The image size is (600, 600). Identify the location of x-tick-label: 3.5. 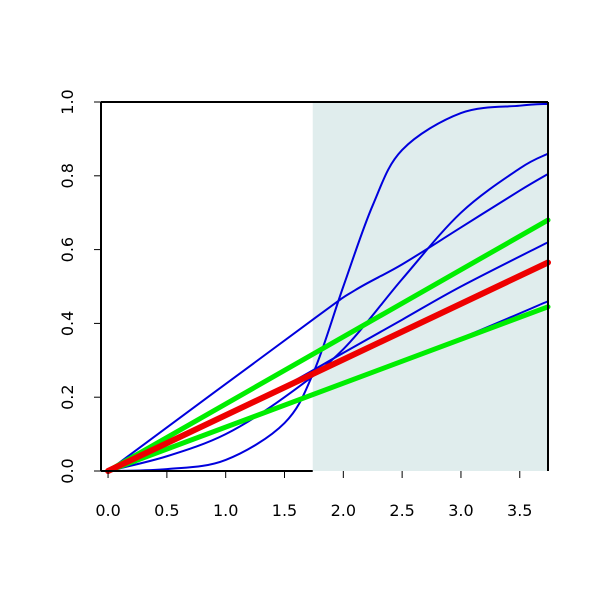
(519, 510).